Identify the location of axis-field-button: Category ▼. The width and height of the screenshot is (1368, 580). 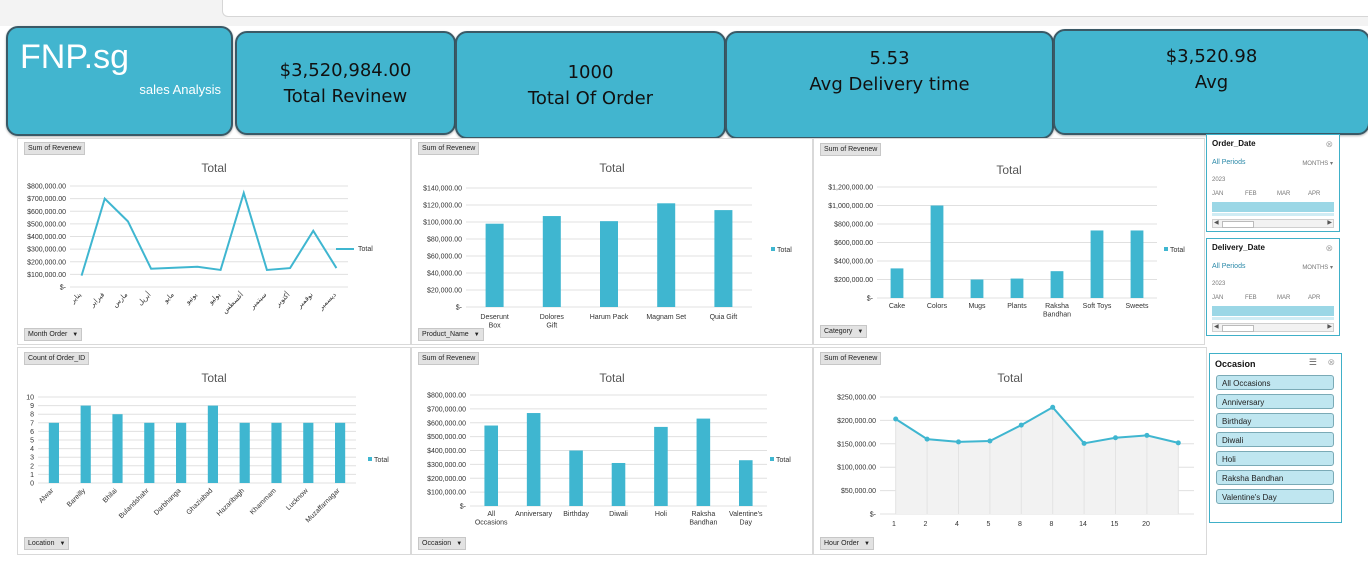
(844, 331).